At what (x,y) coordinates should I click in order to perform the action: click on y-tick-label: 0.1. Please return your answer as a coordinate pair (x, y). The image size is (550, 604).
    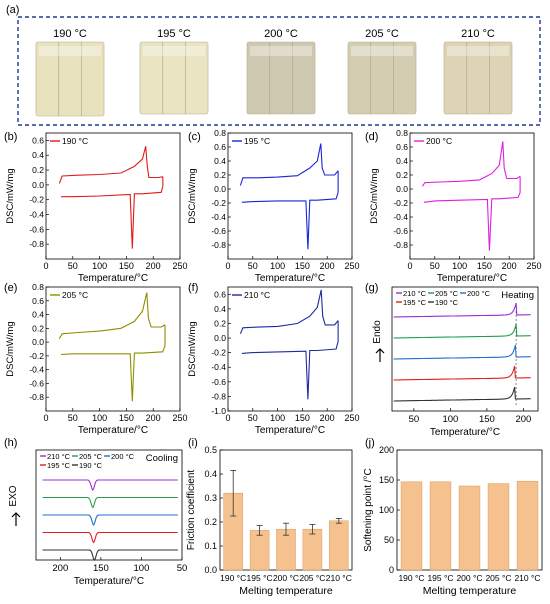
    Looking at the image, I should click on (210, 546).